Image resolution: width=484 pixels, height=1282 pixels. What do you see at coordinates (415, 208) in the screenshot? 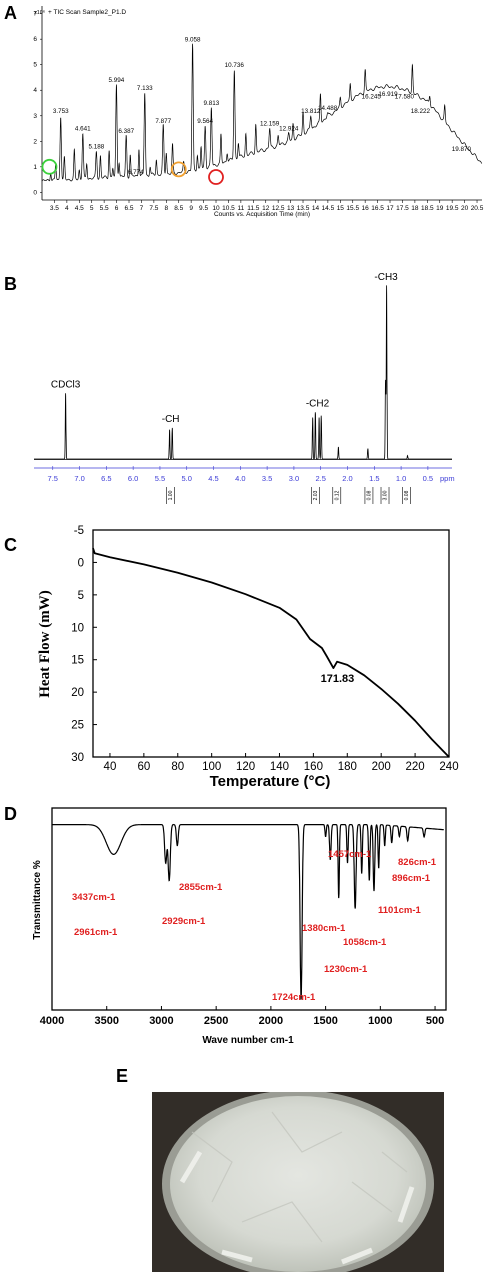
I see `chromatogram-x-tick-label: 18` at bounding box center [415, 208].